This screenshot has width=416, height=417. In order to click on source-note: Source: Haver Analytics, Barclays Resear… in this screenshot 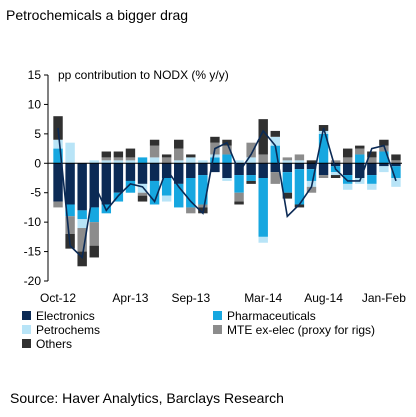, I will do `click(147, 398)`.